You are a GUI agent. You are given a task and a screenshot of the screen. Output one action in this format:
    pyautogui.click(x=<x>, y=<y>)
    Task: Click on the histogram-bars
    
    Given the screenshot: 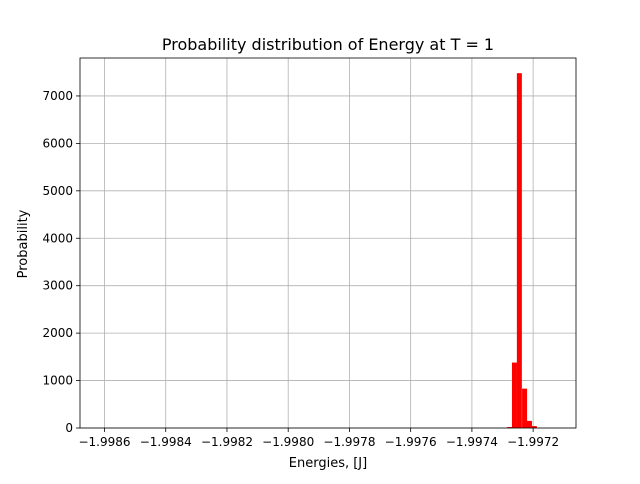 What is the action you would take?
    pyautogui.click(x=522, y=250)
    